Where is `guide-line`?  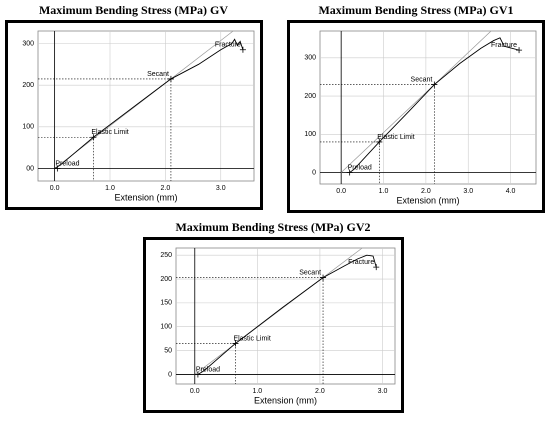
guide-line is located at coordinates (350, 162).